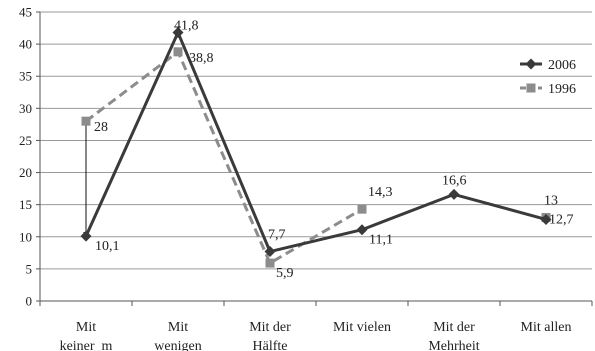  I want to click on data-label-2006: 16,6, so click(454, 180).